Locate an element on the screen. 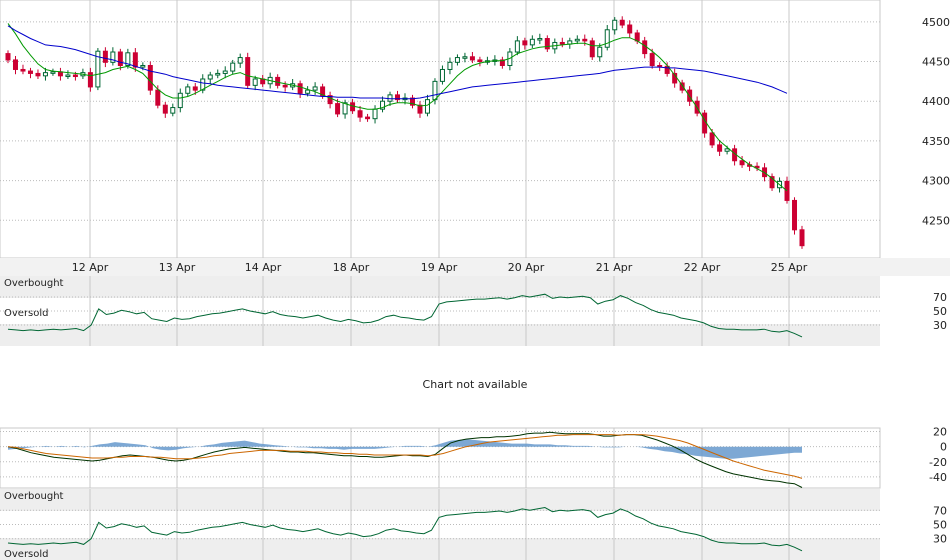 The image size is (950, 560). osc1-overbought-zone is located at coordinates (440, 287).